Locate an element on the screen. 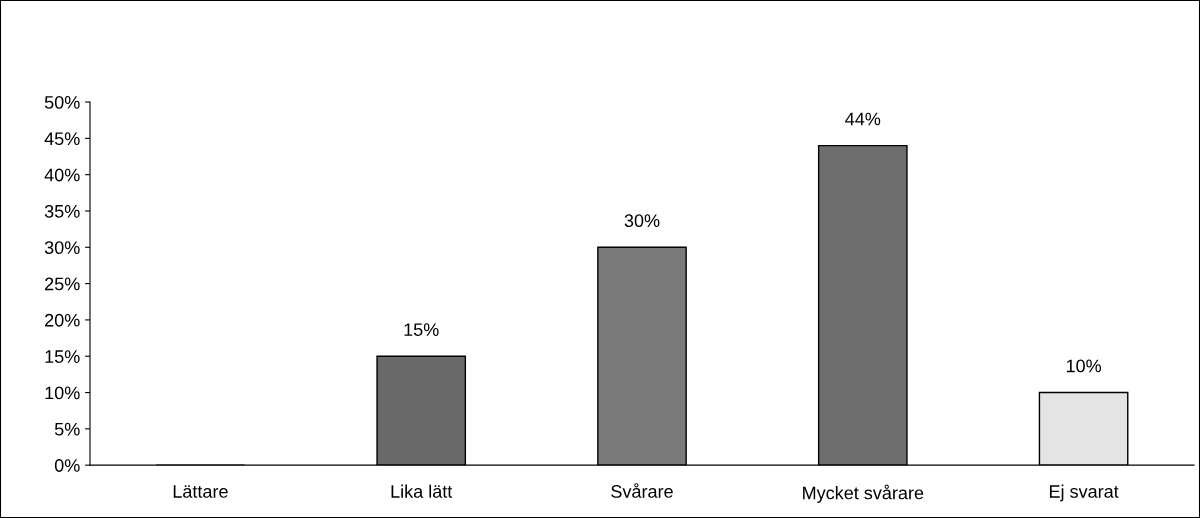 This screenshot has width=1200, height=518. x-tick-label: Lättare is located at coordinates (200, 491).